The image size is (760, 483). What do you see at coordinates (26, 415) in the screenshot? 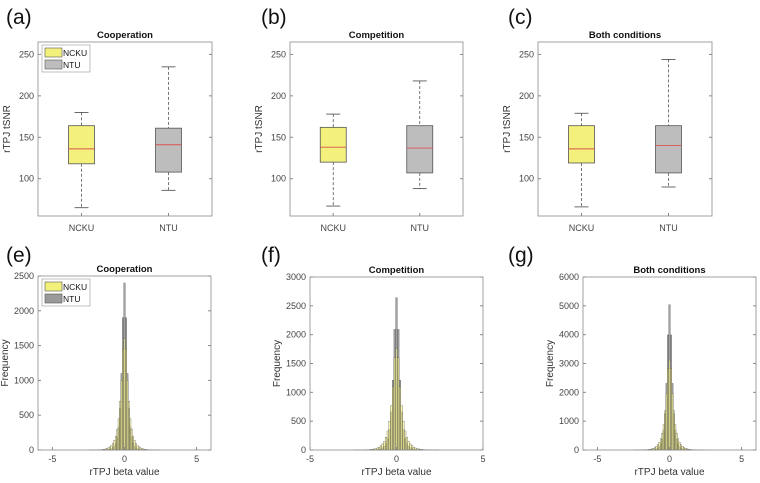
I see `y-tick-label: 500` at bounding box center [26, 415].